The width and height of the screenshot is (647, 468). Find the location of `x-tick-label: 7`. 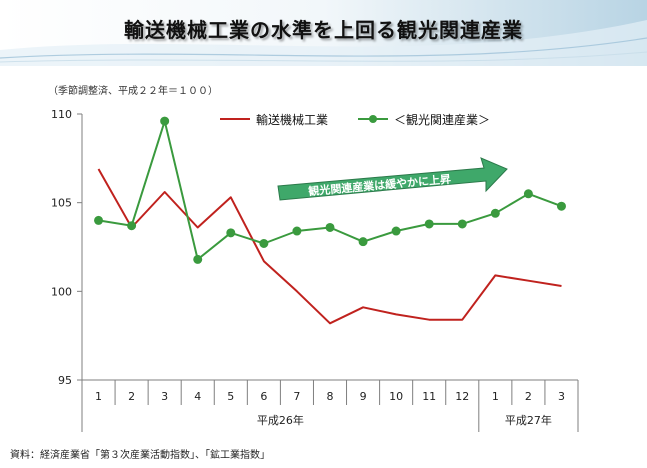

x-tick-label: 7 is located at coordinates (296, 396).